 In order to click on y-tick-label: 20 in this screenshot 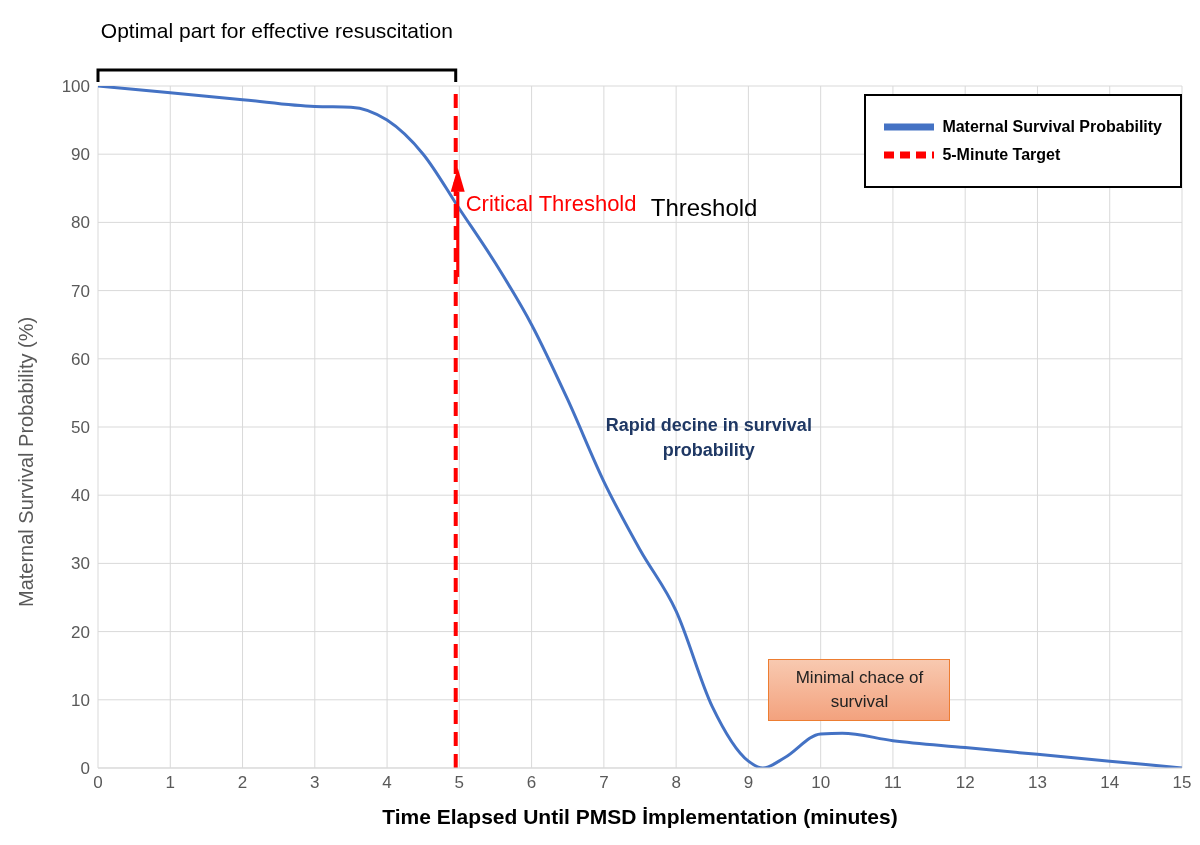, I will do `click(80, 632)`.